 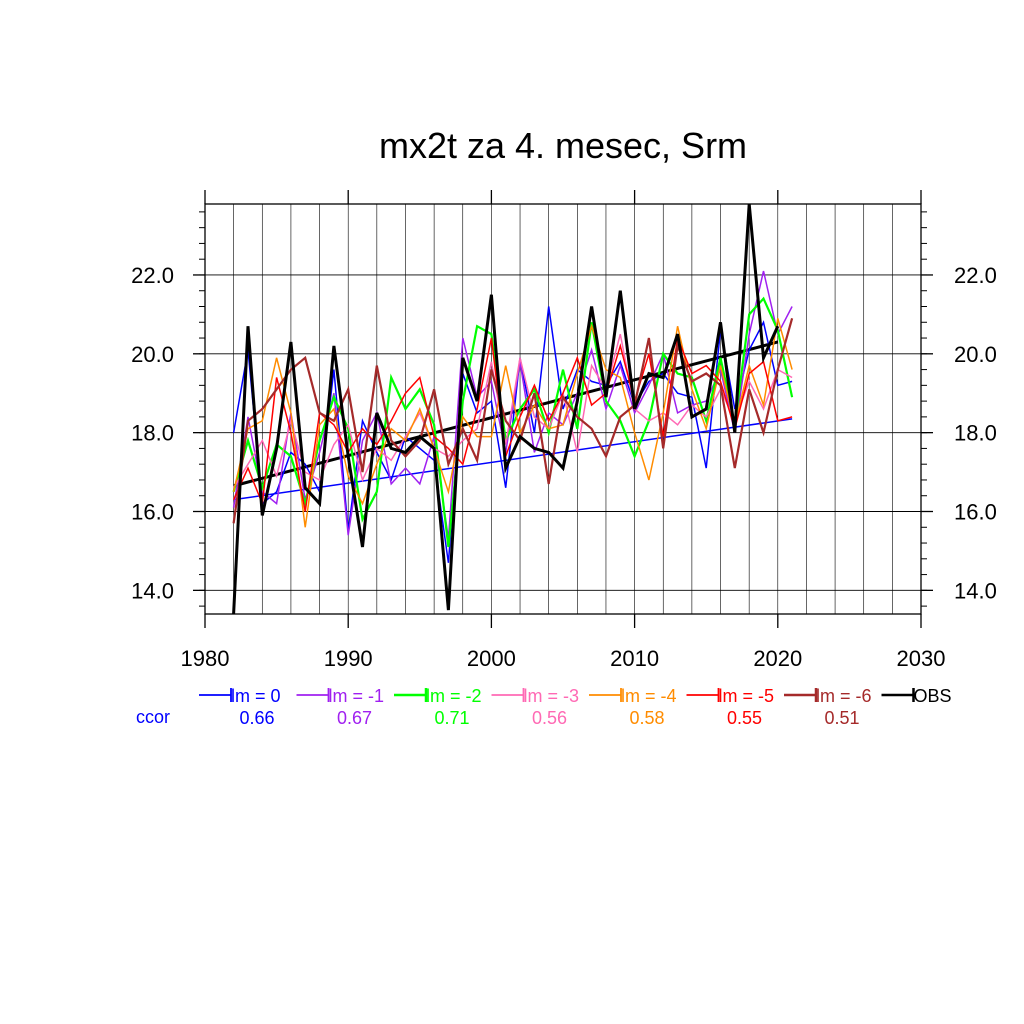 What do you see at coordinates (777, 658) in the screenshot?
I see `x-tick-label: 2020` at bounding box center [777, 658].